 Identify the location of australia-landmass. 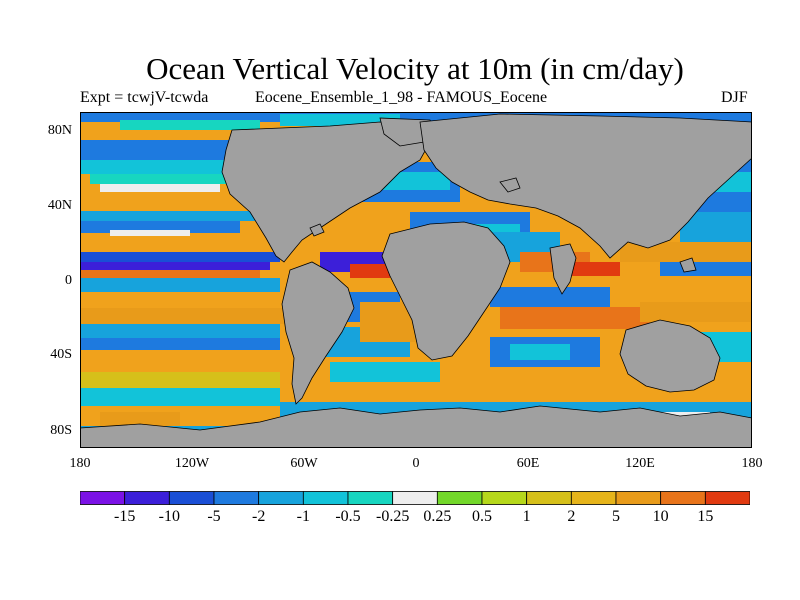
(670, 356).